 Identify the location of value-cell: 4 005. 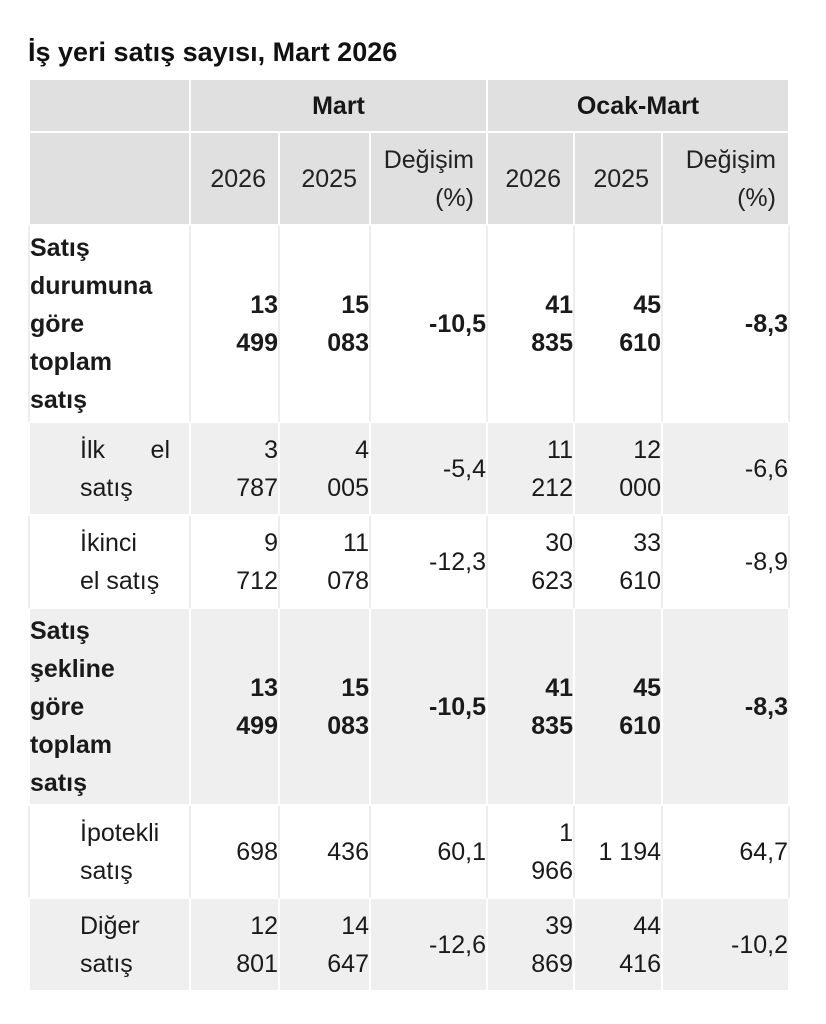
(325, 469).